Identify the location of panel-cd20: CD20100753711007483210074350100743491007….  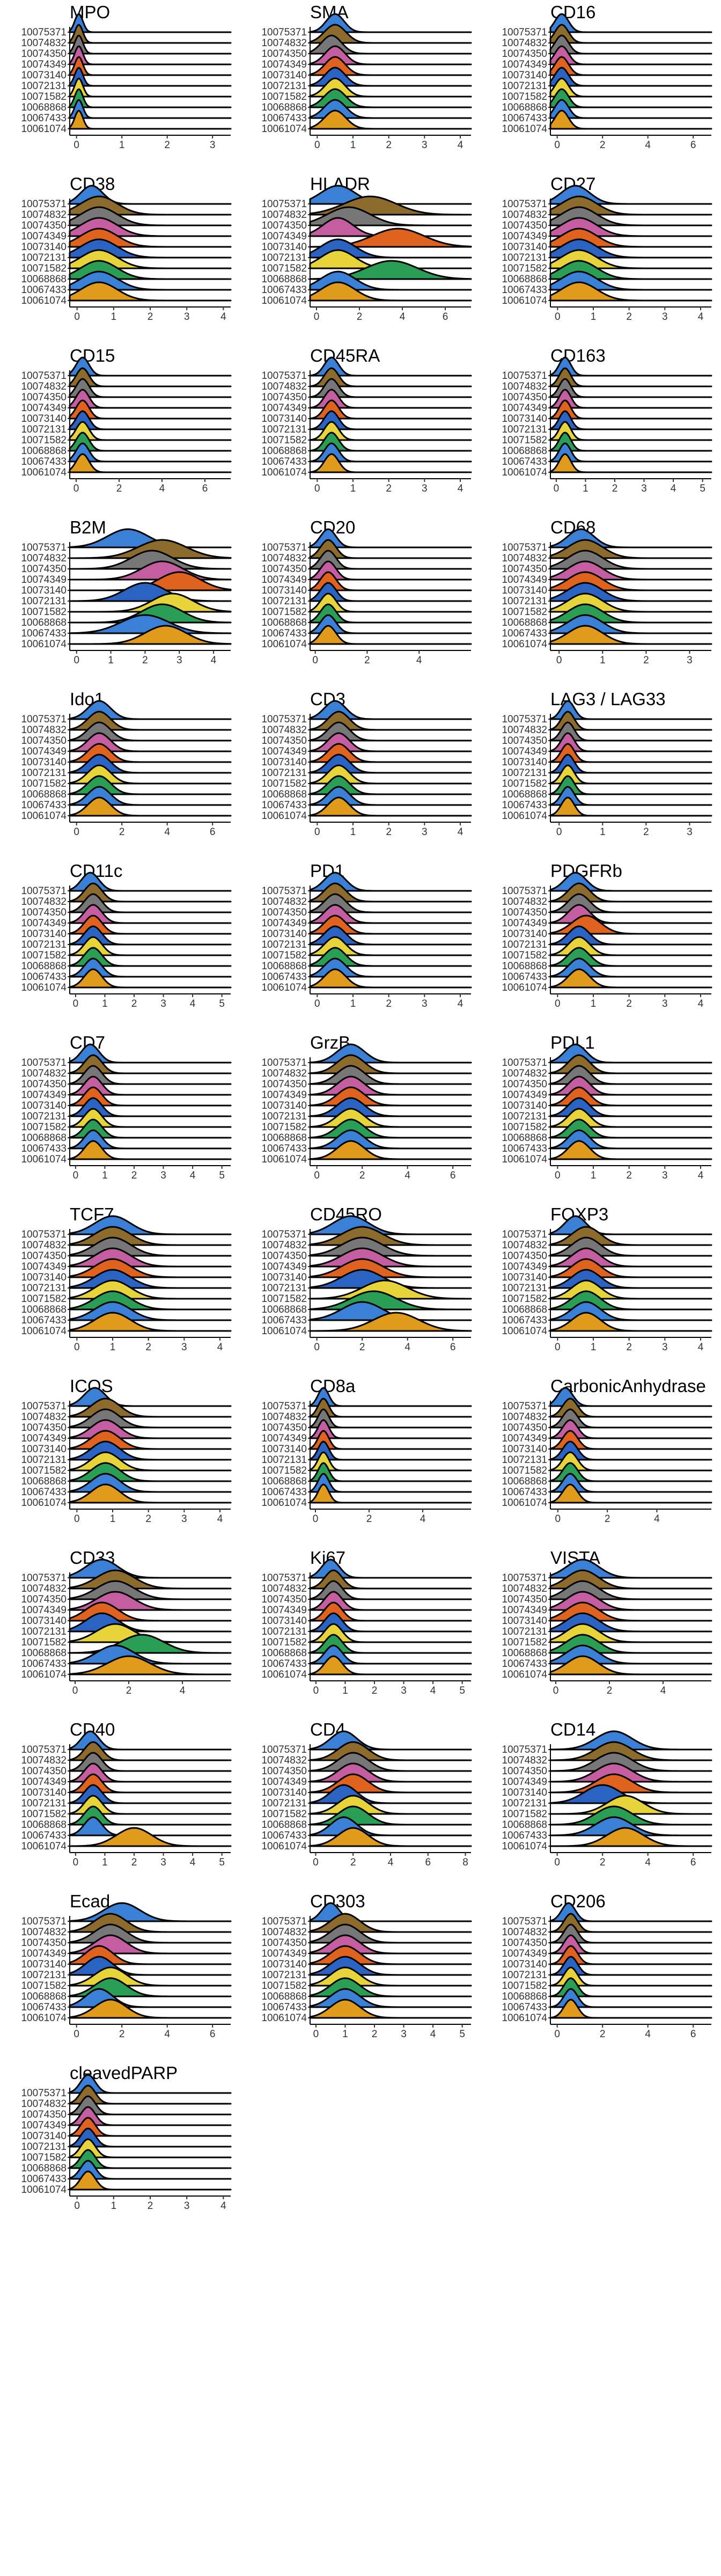
(367, 591).